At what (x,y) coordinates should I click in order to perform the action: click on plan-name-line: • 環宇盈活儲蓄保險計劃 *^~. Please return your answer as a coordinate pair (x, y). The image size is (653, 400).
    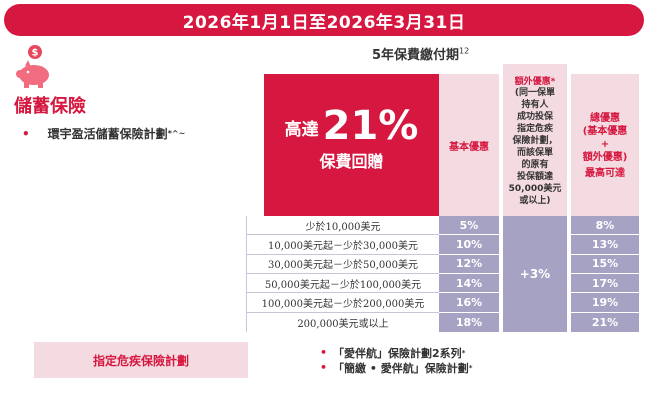
    Looking at the image, I should click on (103, 133).